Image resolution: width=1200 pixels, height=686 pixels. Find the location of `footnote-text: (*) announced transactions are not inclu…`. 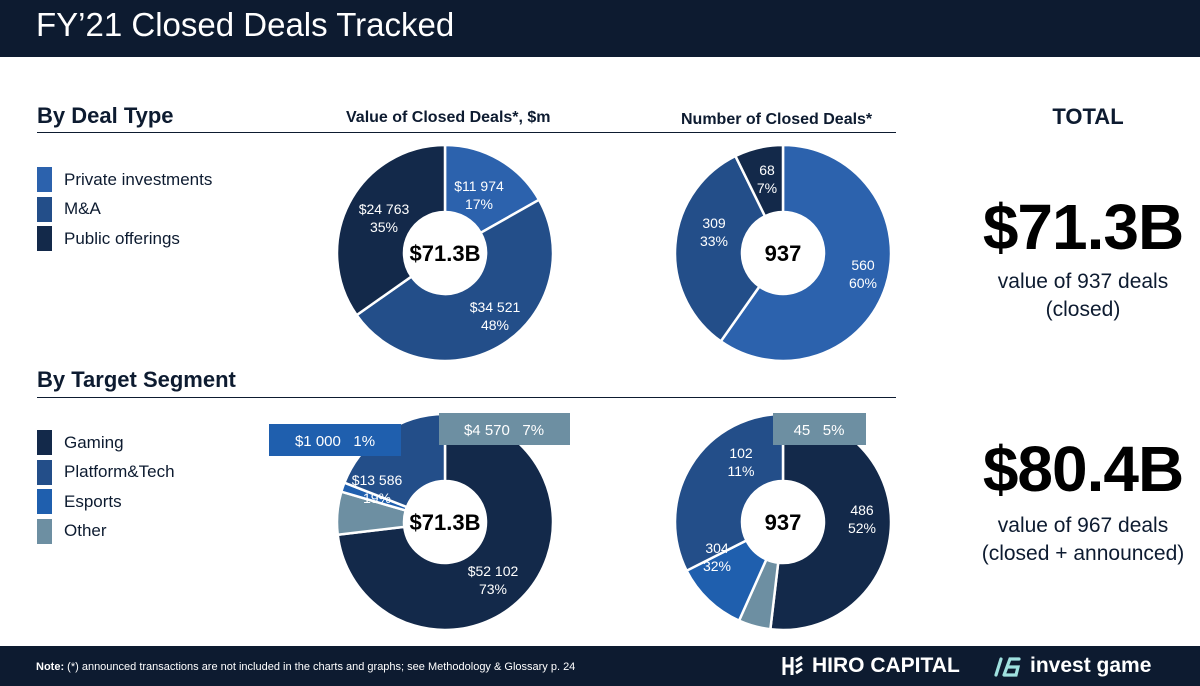

footnote-text: (*) announced transactions are not inclu… is located at coordinates (320, 667).